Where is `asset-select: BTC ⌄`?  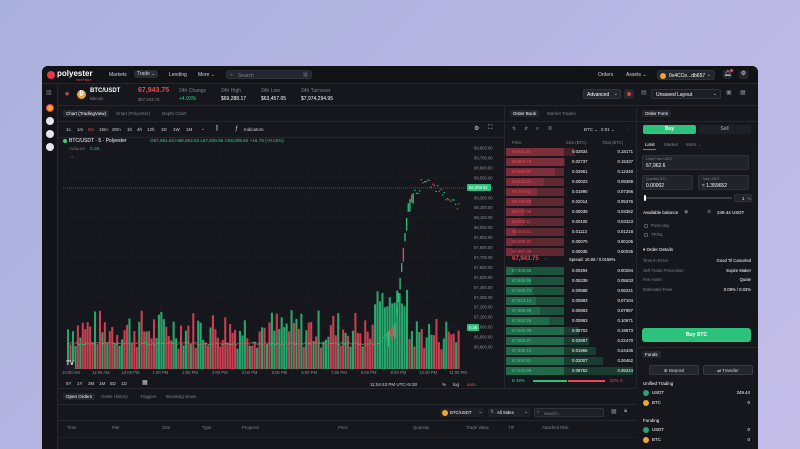 asset-select: BTC ⌄ is located at coordinates (591, 129).